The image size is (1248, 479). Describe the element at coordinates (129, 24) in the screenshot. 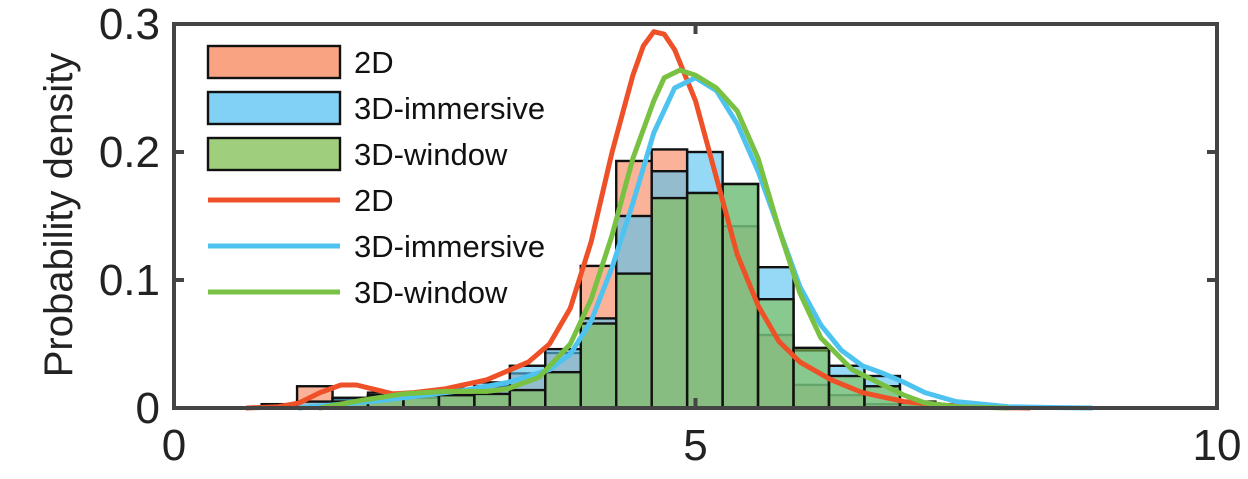

I see `y-tick-label: 0.3` at that location.